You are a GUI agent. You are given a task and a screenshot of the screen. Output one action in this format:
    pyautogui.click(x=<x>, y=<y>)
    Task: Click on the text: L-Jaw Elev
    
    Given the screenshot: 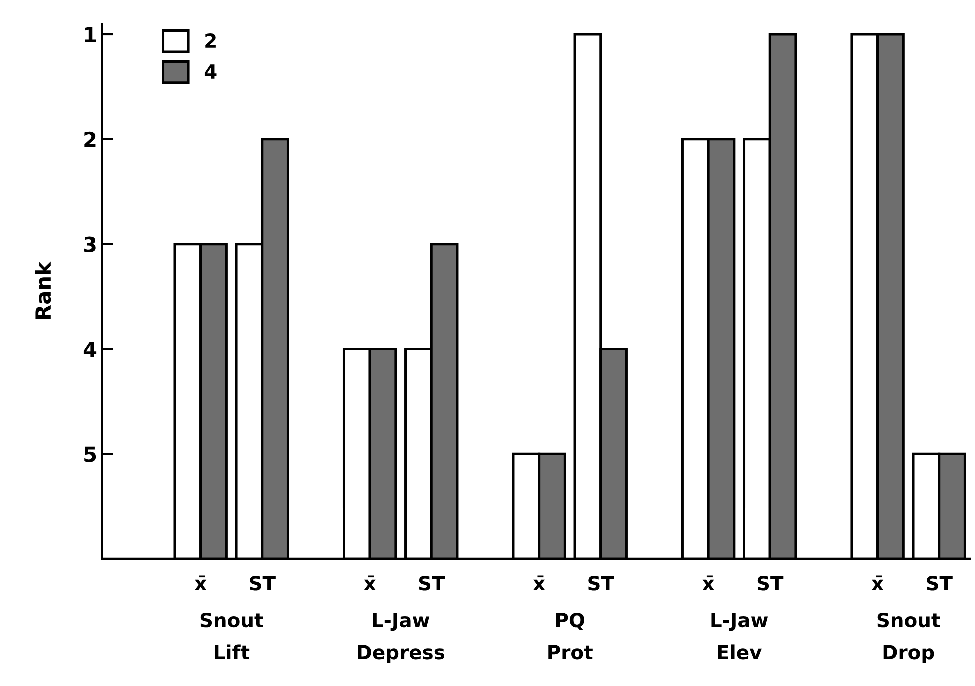 What is the action you would take?
    pyautogui.click(x=740, y=636)
    